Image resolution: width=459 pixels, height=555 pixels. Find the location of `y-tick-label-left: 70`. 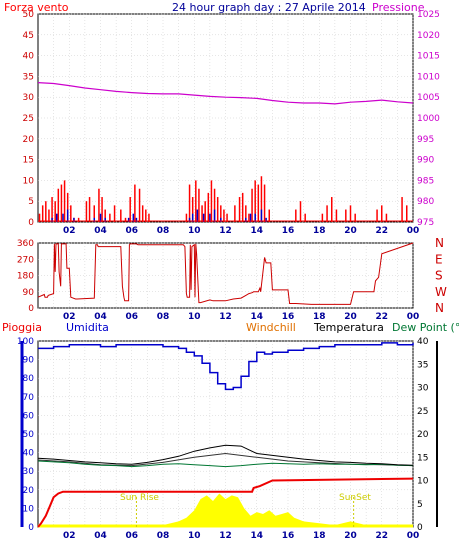

y-tick-label-left: 70 is located at coordinates (29, 398).